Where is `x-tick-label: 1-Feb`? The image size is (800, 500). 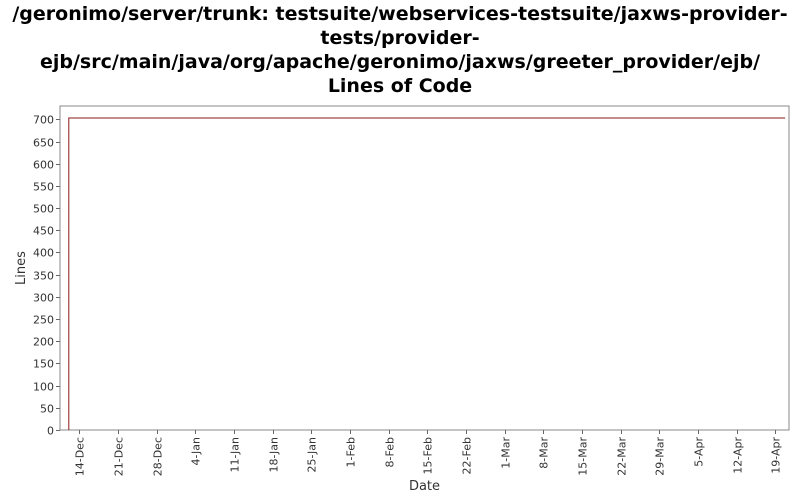 x-tick-label: 1-Feb is located at coordinates (351, 452).